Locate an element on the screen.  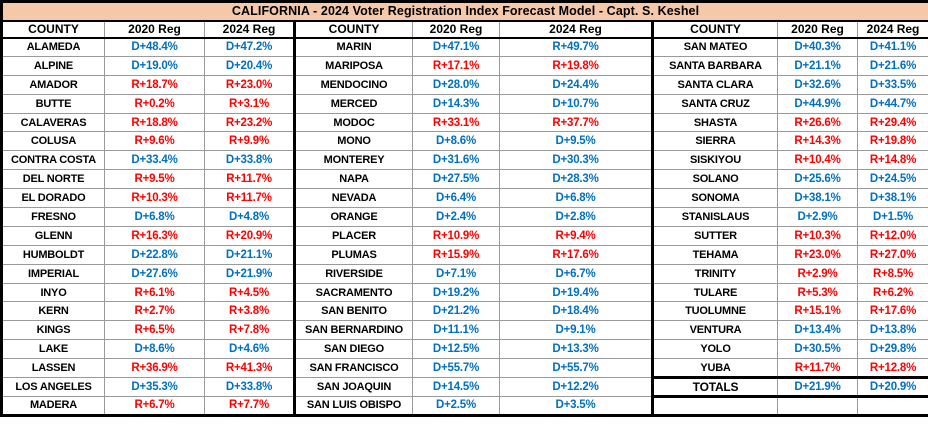
reg-2020-cell: D+19.2% is located at coordinates (456, 292).